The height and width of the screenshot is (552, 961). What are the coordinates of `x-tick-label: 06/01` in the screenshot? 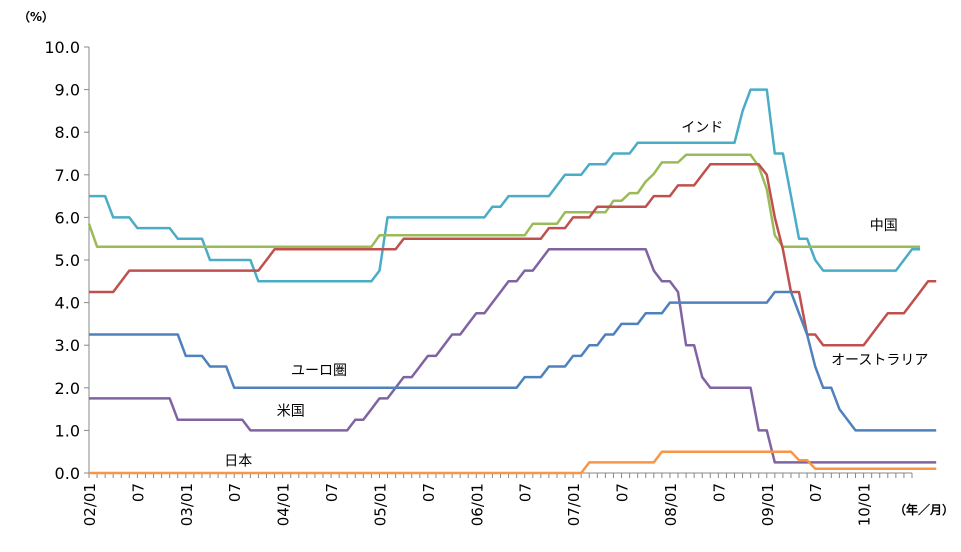 It's located at (477, 504).